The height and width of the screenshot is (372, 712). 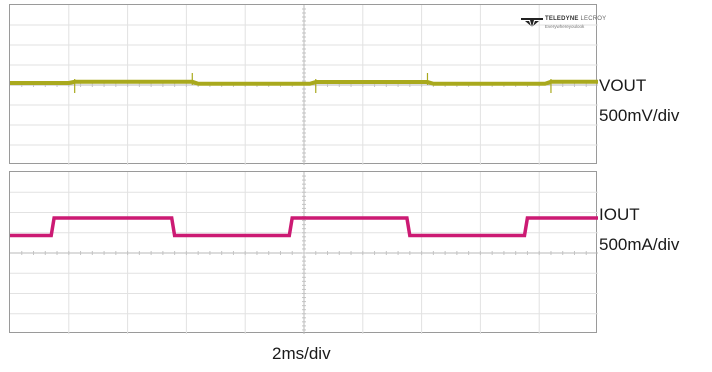 I want to click on series-iout-trace, so click(x=304, y=227).